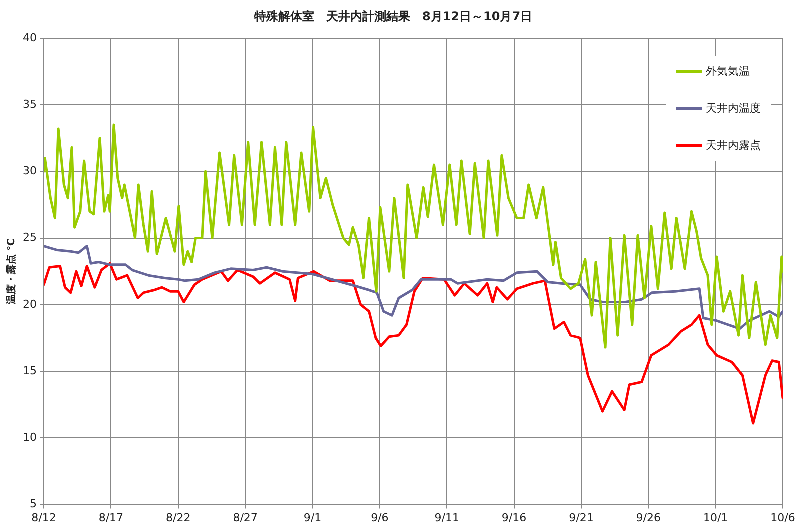 This screenshot has width=805, height=528. What do you see at coordinates (447, 517) in the screenshot?
I see `x-tick-label: 9/11` at bounding box center [447, 517].